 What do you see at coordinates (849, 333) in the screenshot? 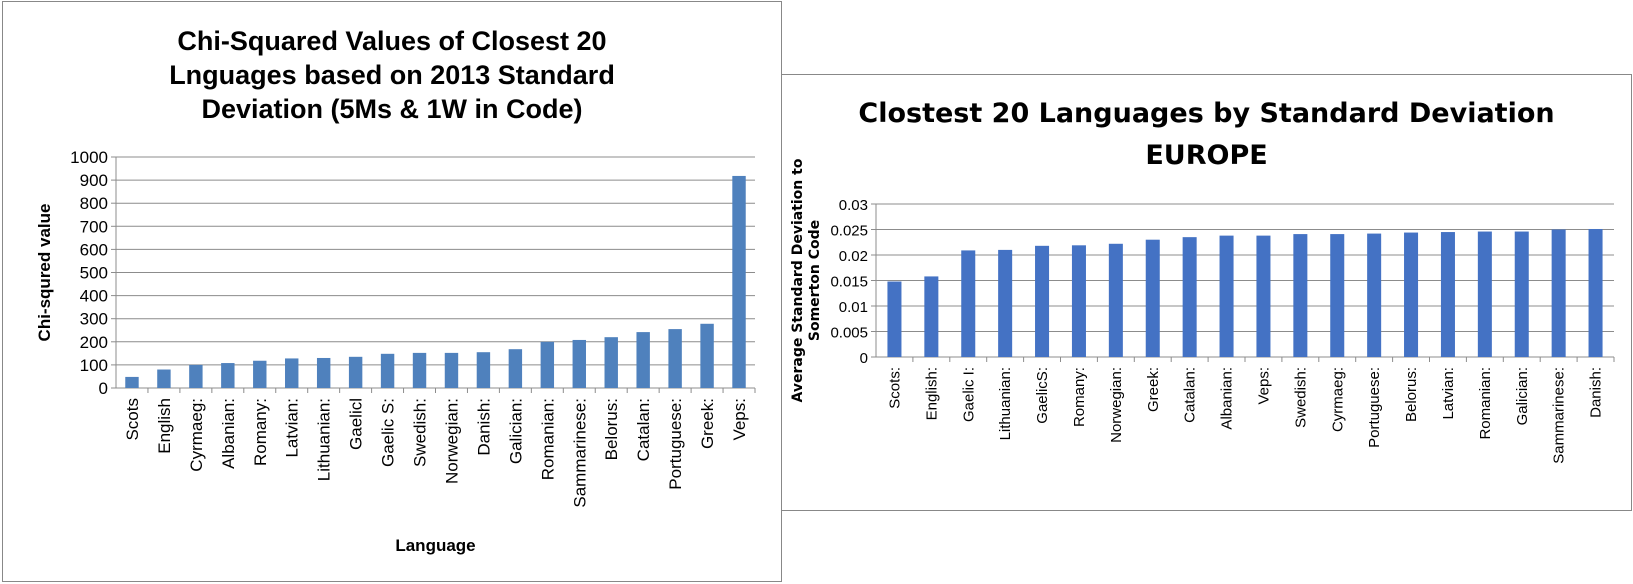
I see `y-tick-label: 0.005` at bounding box center [849, 333].